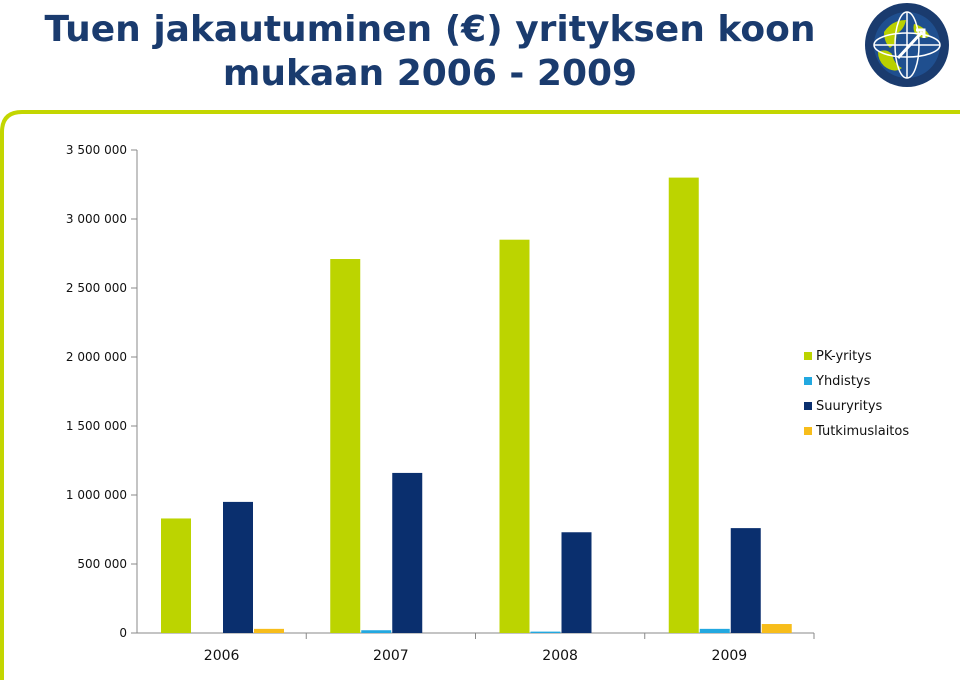 Image resolution: width=960 pixels, height=680 pixels. I want to click on bar-suuryritys-2007, so click(407, 552).